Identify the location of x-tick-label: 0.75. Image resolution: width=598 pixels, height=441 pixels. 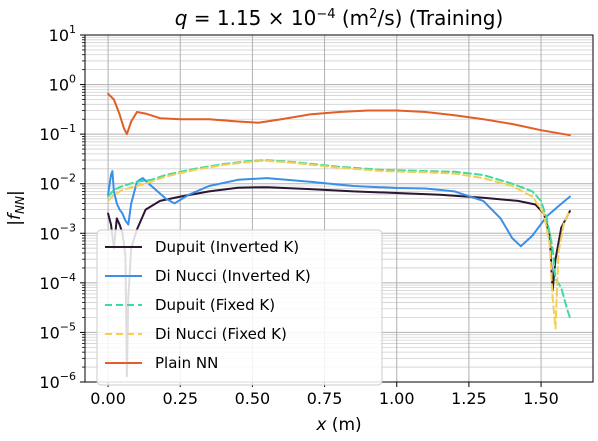
(325, 398).